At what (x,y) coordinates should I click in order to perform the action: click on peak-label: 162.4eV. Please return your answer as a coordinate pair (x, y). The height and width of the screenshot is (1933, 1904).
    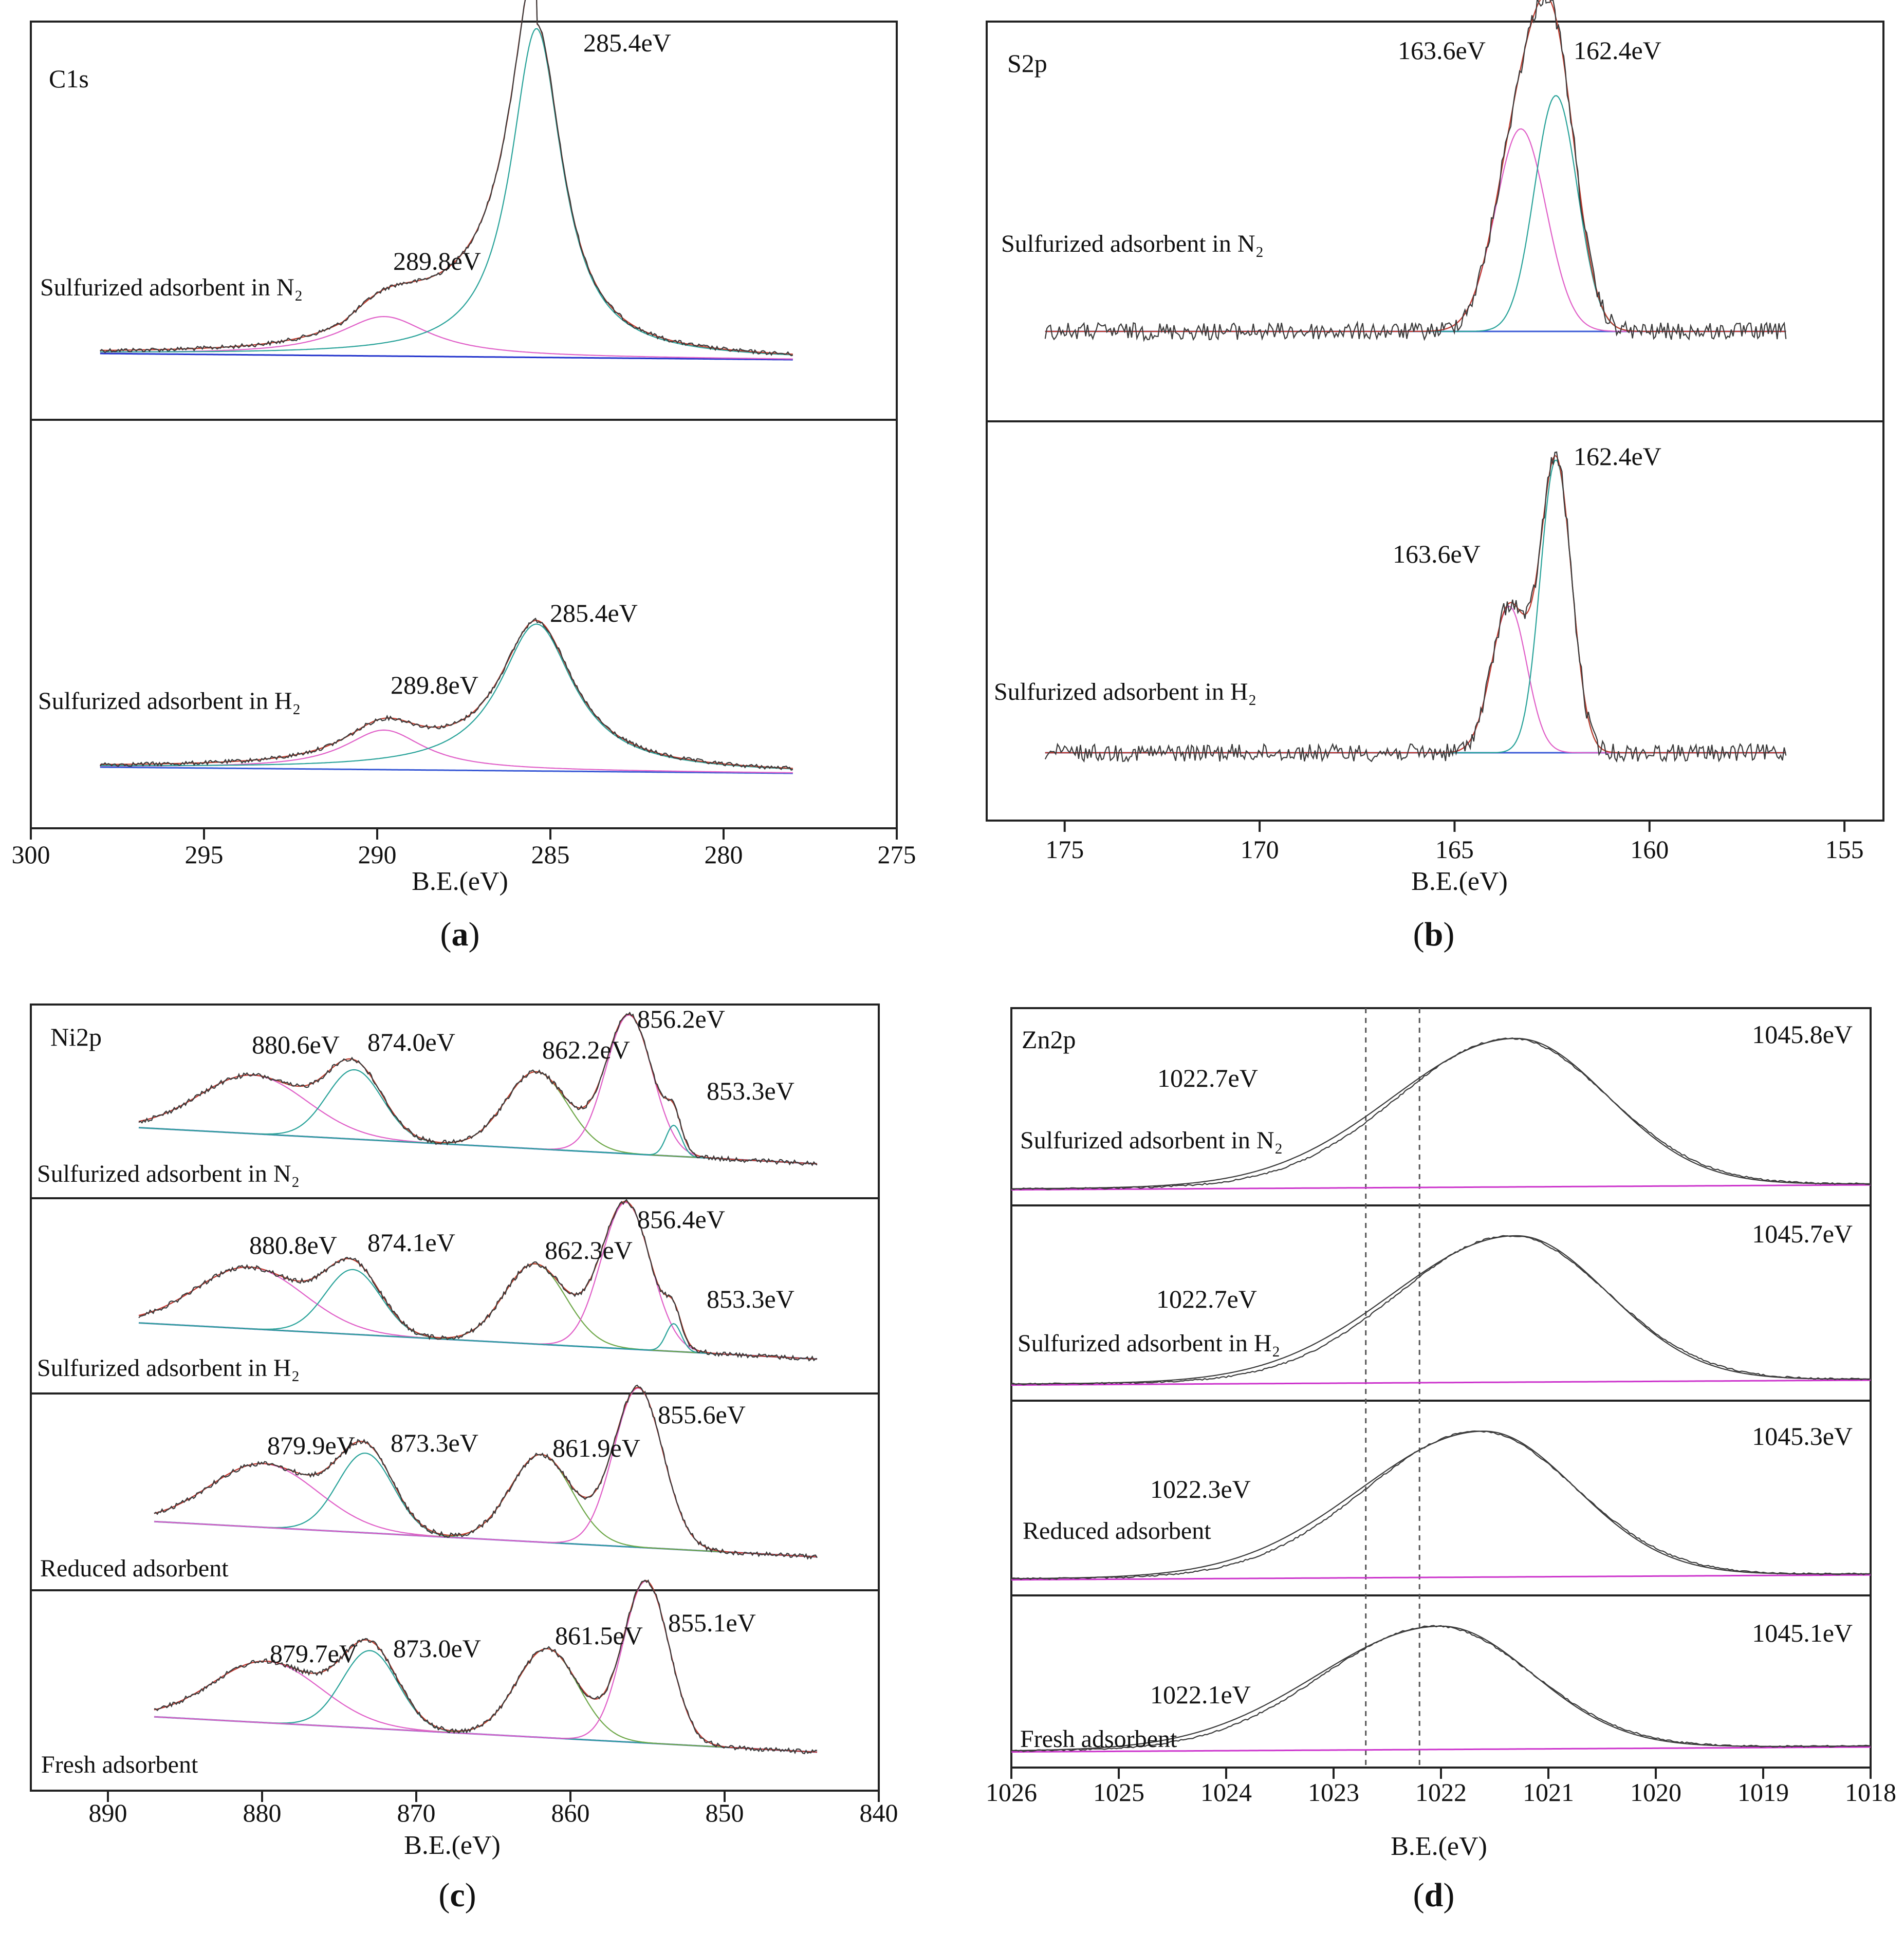
    Looking at the image, I should click on (1617, 50).